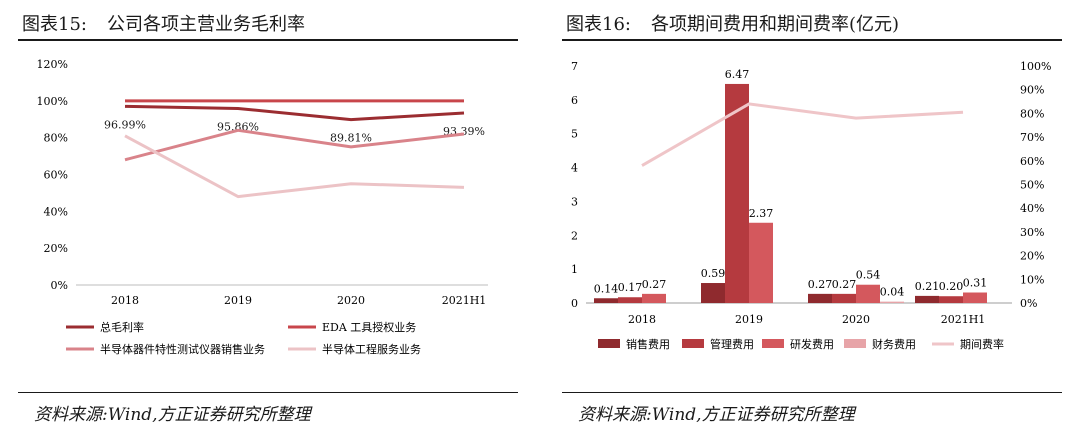  I want to click on y-tick-label: 60%, so click(56, 175).